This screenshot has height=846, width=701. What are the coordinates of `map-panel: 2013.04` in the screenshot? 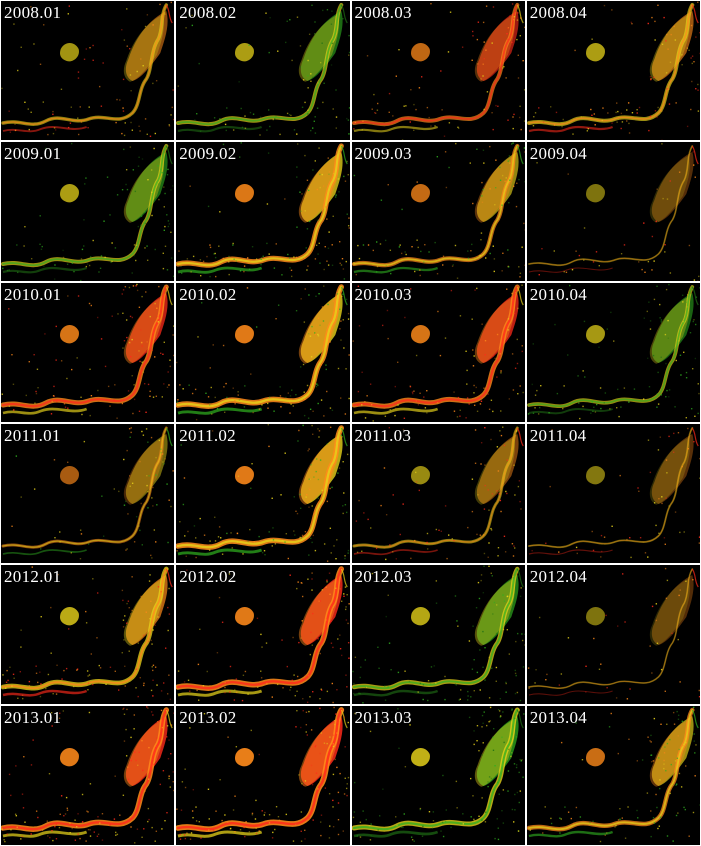 It's located at (613, 775).